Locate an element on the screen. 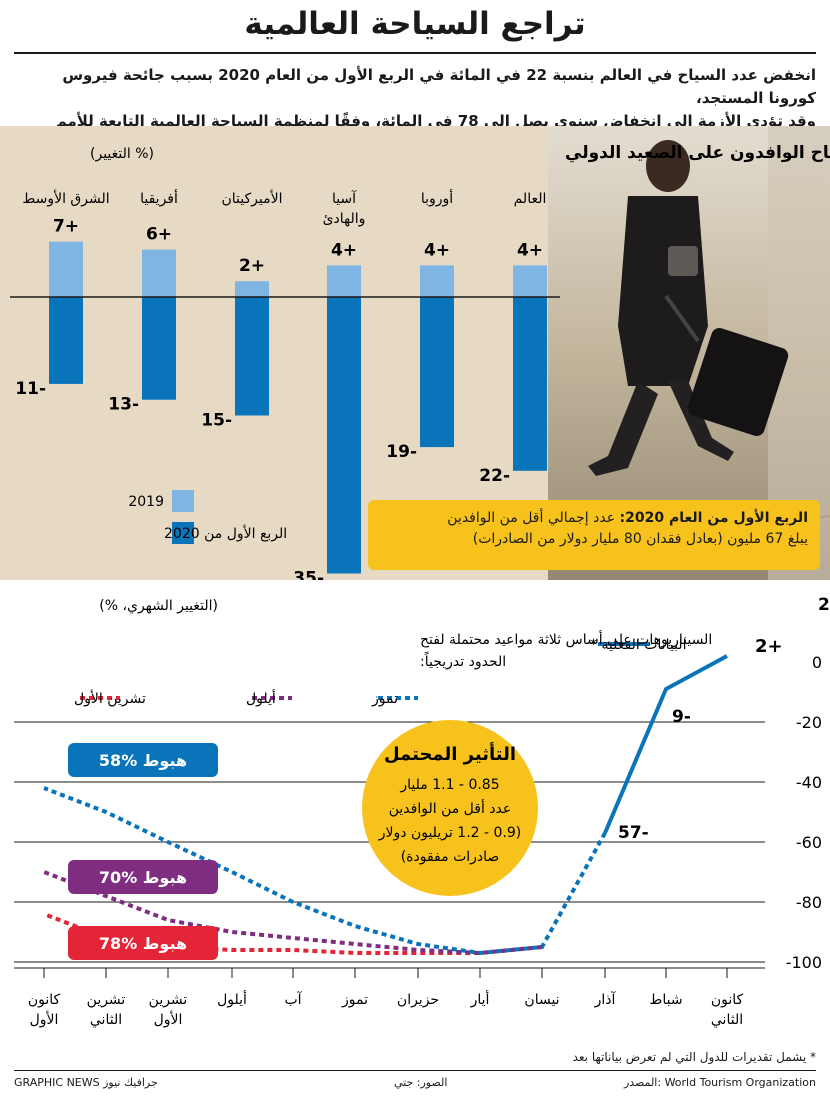 This screenshot has height=1104, width=830. bar-category-label: الشرق الأوسط is located at coordinates (65, 198).